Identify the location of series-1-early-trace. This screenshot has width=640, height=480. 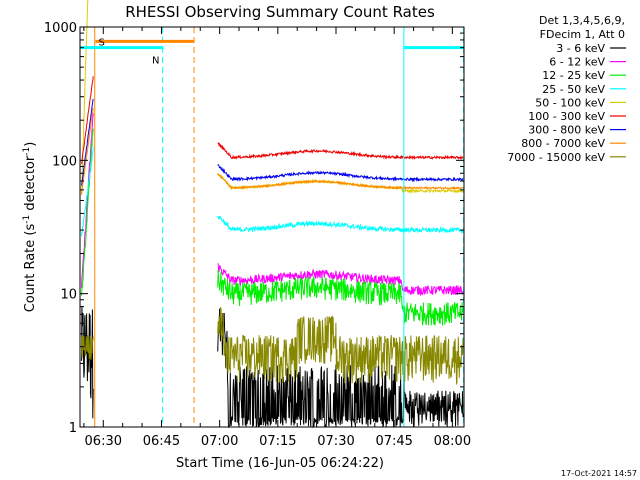
(87, 200).